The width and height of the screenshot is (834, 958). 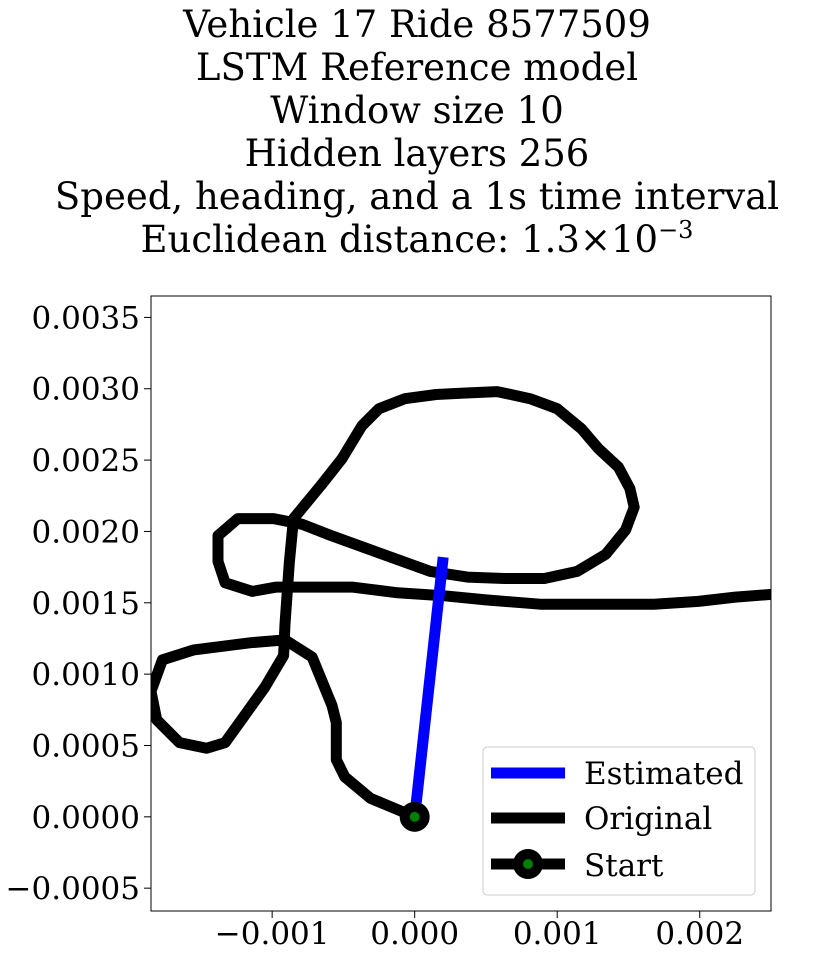 What do you see at coordinates (414, 934) in the screenshot?
I see `x-tick-label: 0.000` at bounding box center [414, 934].